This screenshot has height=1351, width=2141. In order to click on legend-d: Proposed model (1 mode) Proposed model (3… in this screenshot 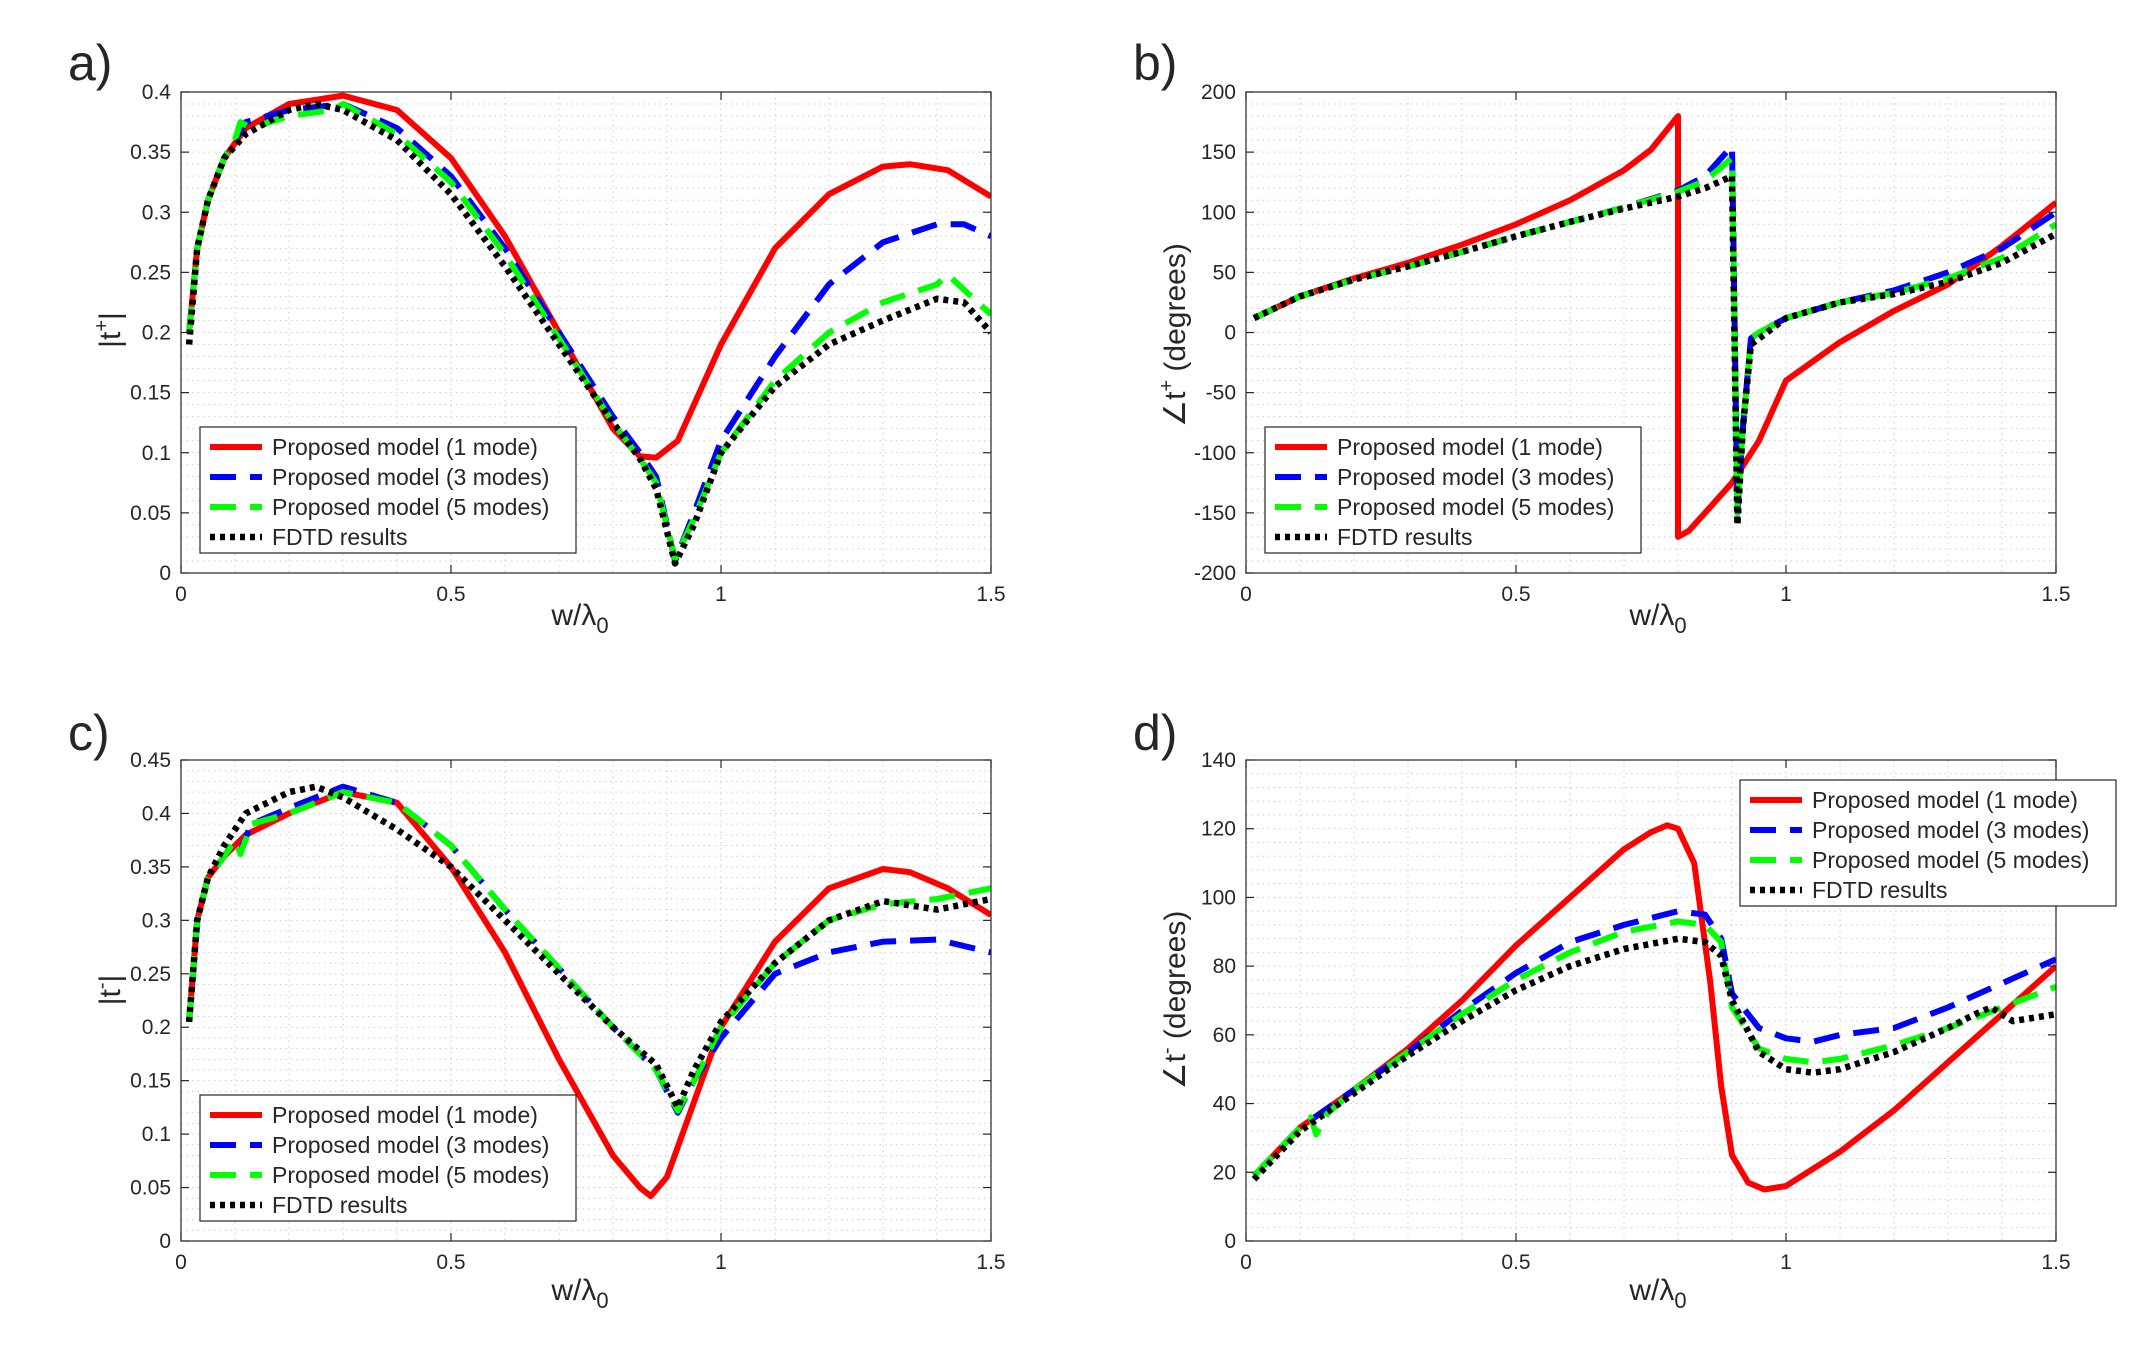, I will do `click(1928, 843)`.